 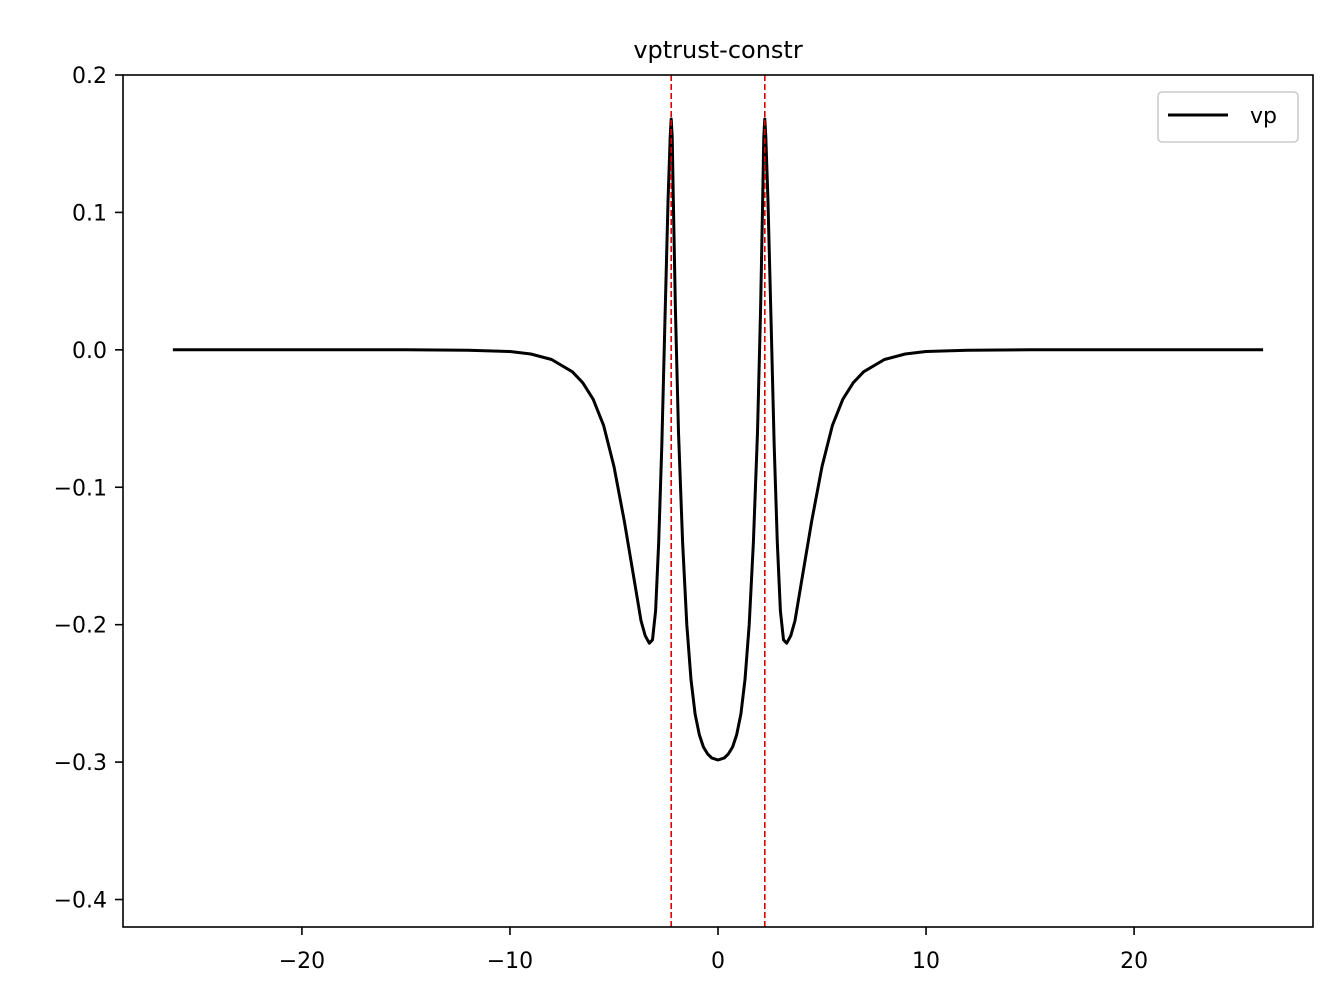 What do you see at coordinates (302, 961) in the screenshot?
I see `x-tick-label: −20` at bounding box center [302, 961].